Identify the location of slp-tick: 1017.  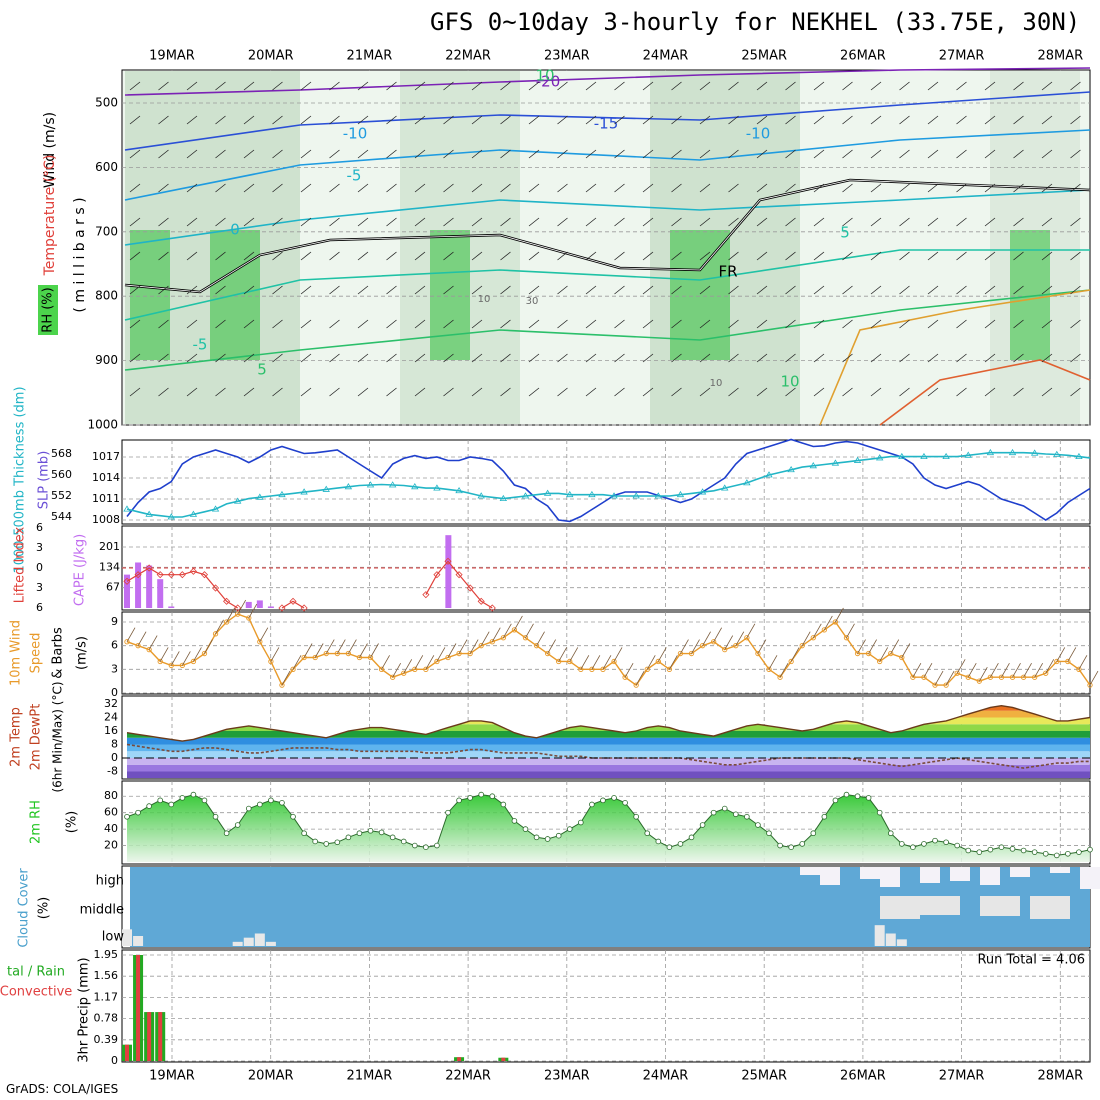
(106, 456).